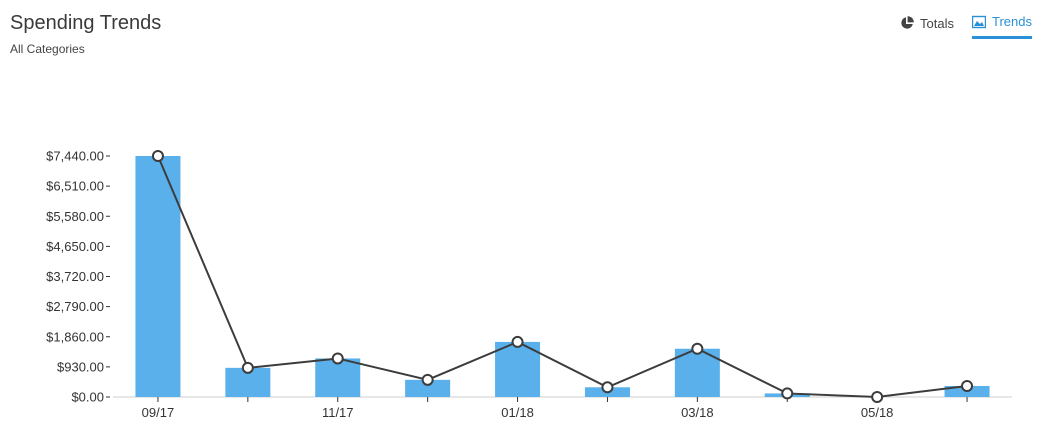  Describe the element at coordinates (80, 366) in the screenshot. I see `y-tick-label: $930.00` at that location.